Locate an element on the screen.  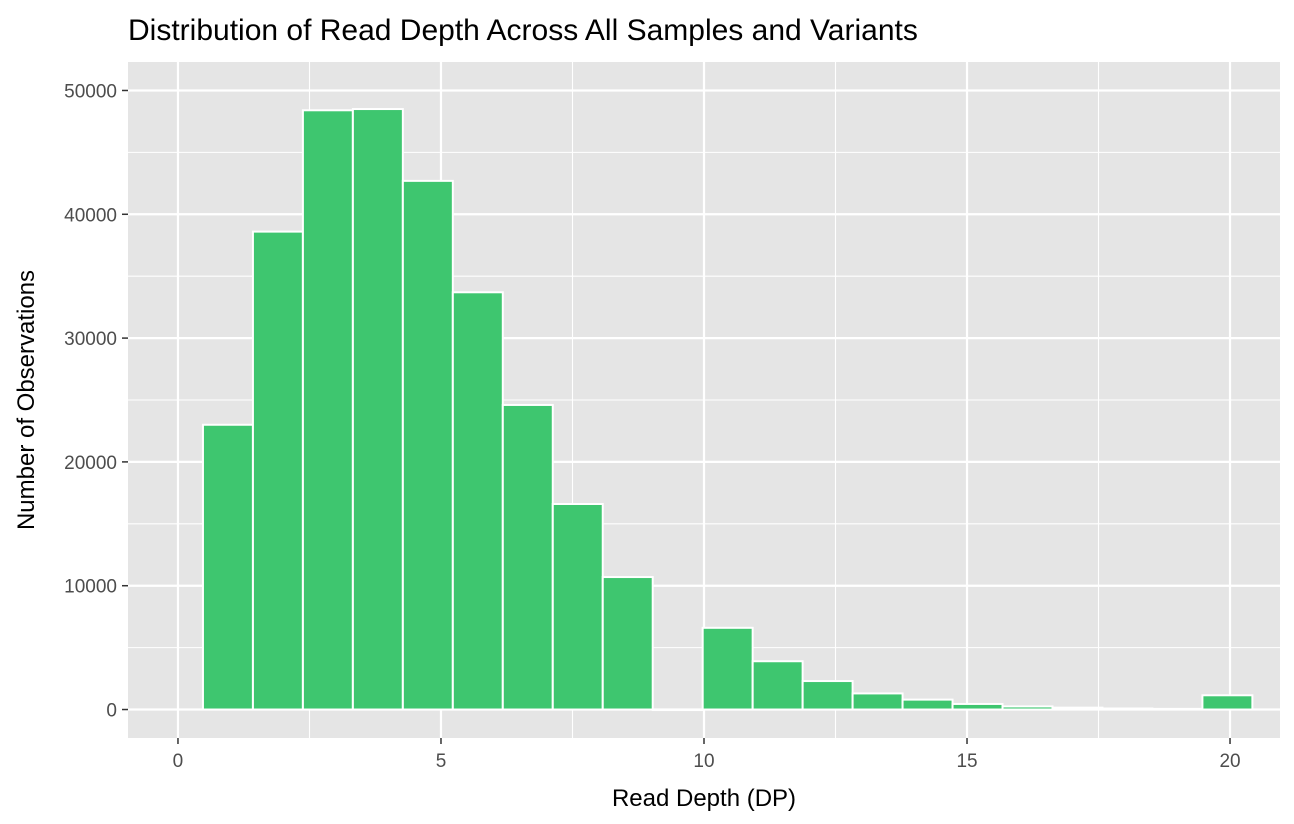
y-axis-ticks: 0 10000 20000 30000 40000 50000 is located at coordinates (96, 401).